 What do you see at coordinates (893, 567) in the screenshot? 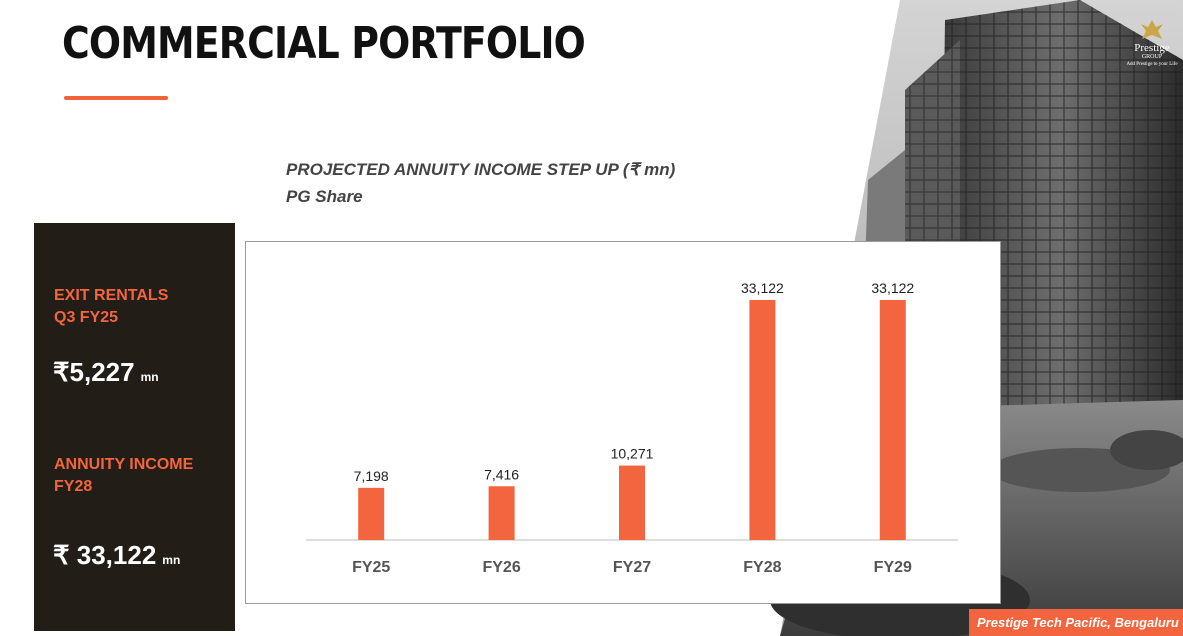
I see `x-tick-fy29: FY29` at bounding box center [893, 567].